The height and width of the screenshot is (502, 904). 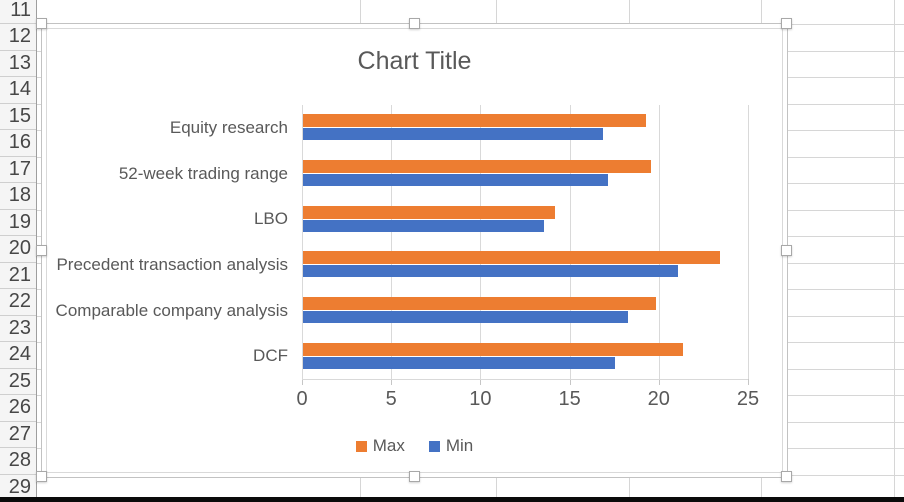 What do you see at coordinates (41, 476) in the screenshot?
I see `handle-bottom-left` at bounding box center [41, 476].